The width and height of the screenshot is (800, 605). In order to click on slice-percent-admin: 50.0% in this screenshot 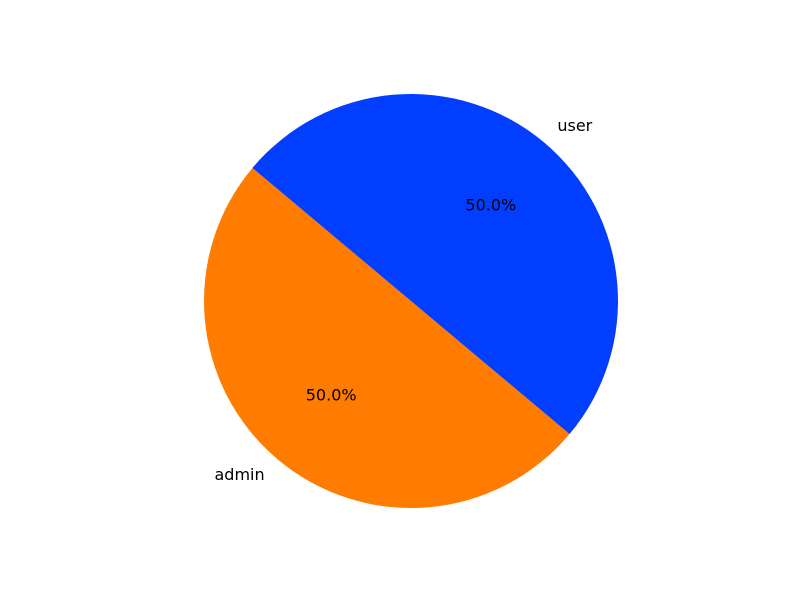, I will do `click(331, 395)`.